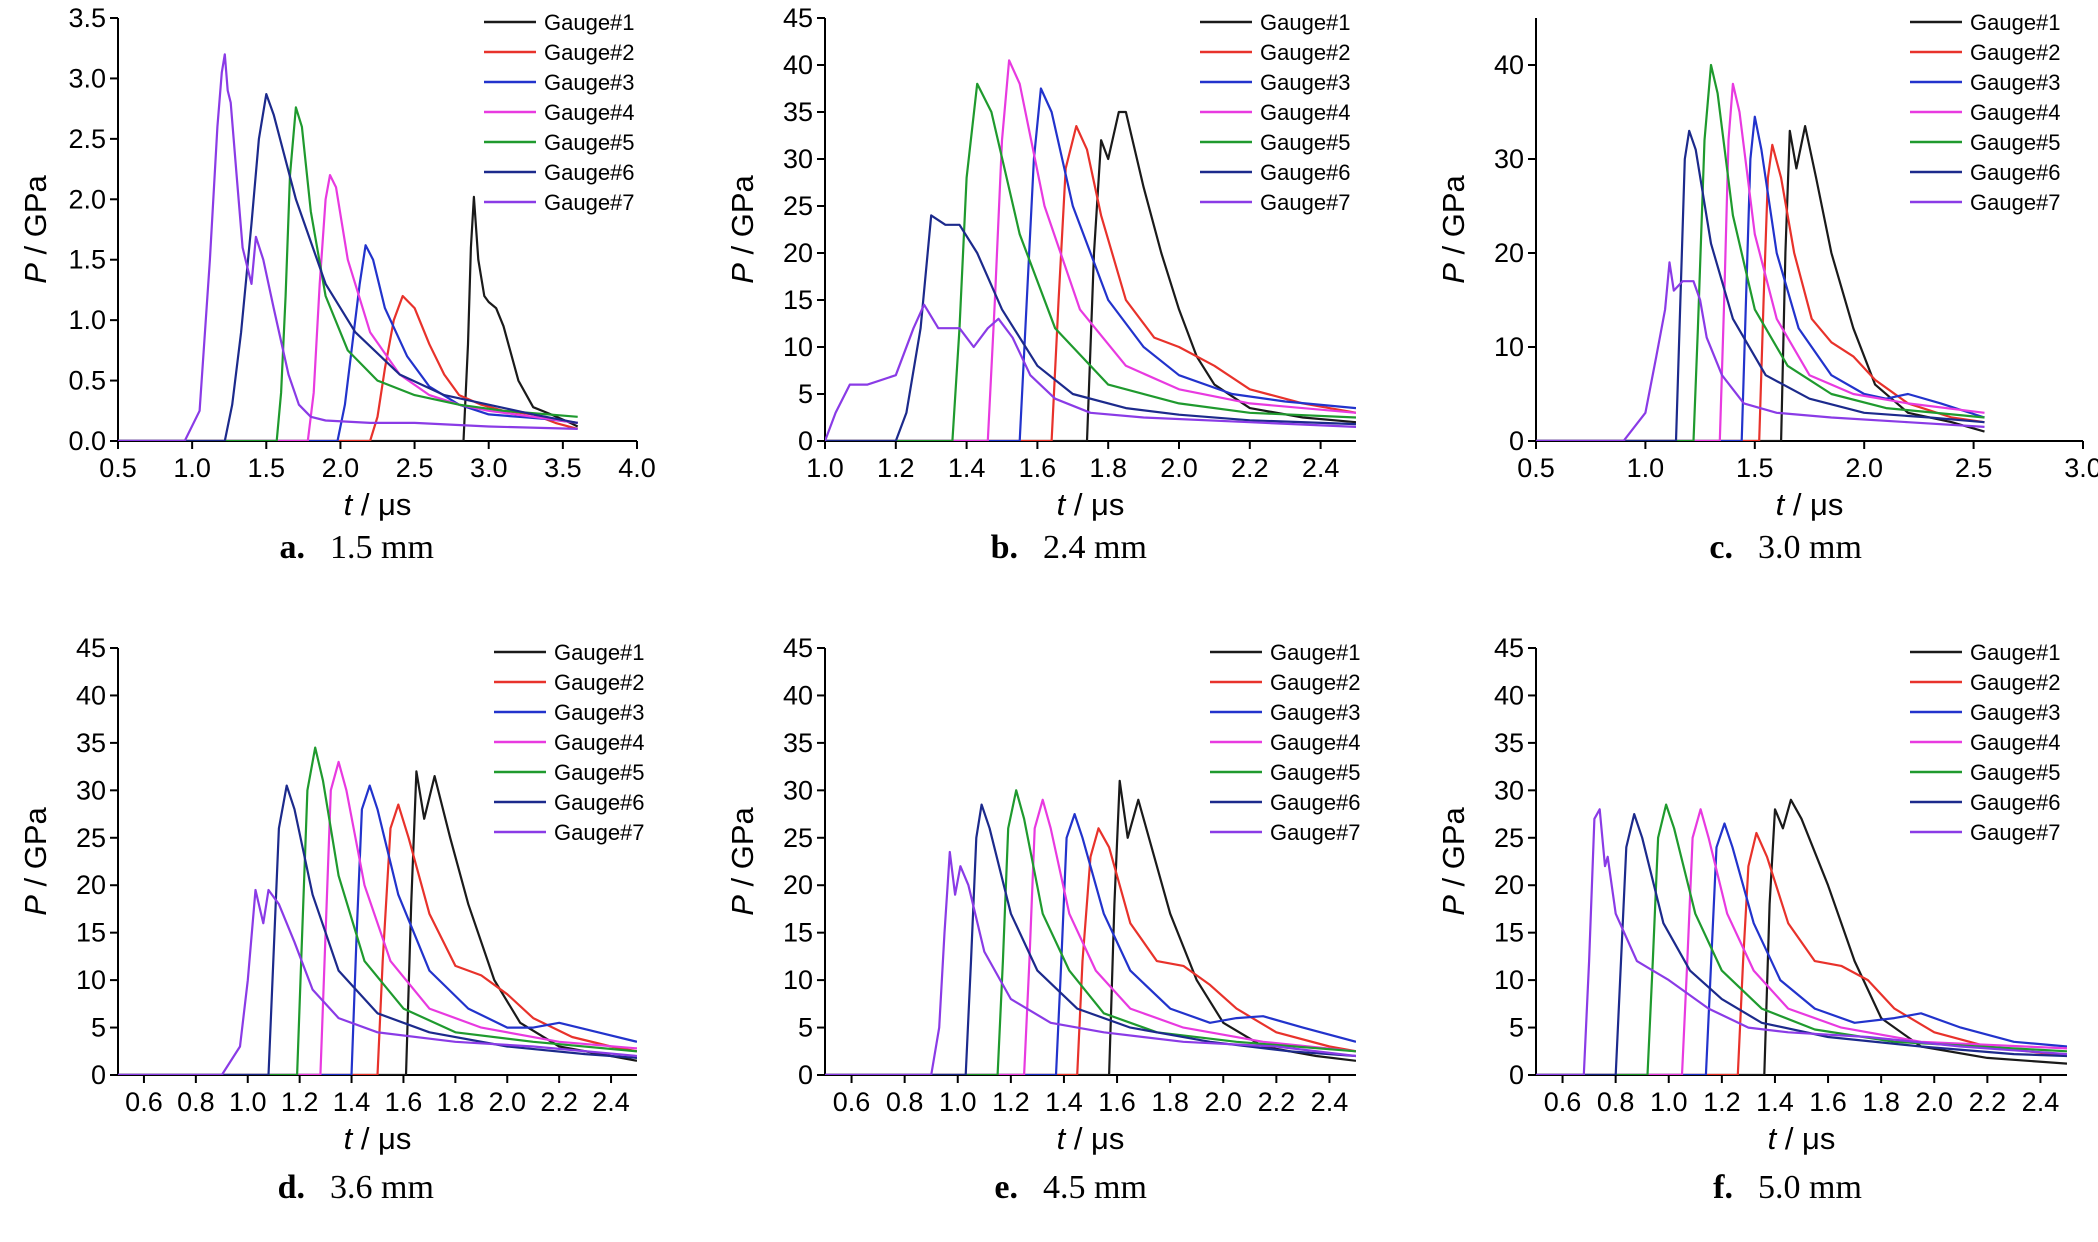 This screenshot has width=2098, height=1242. What do you see at coordinates (87, 199) in the screenshot?
I see `y-tick-label: 2.0` at bounding box center [87, 199].